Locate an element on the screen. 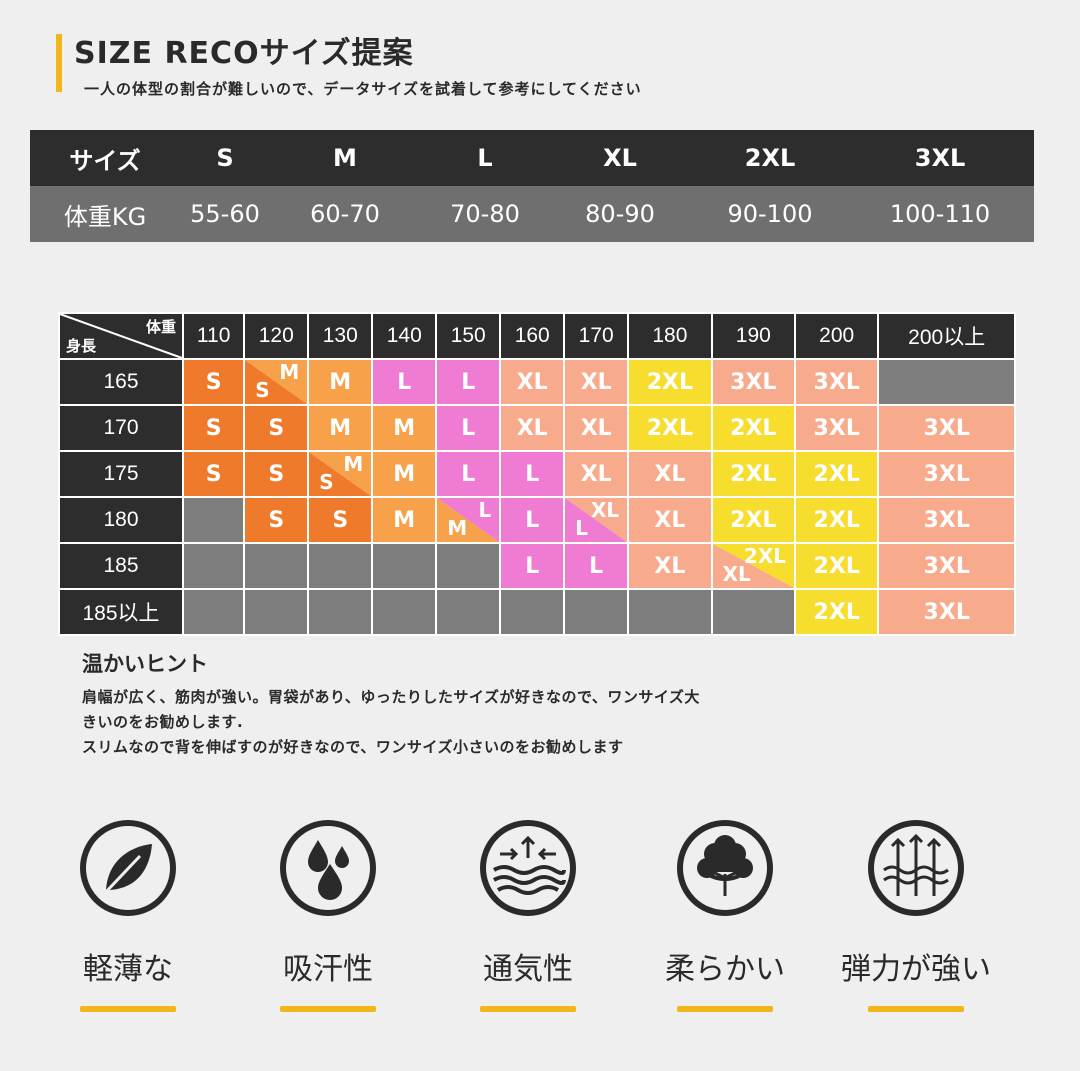 The image size is (1080, 1071). split-size-cell: XL 2XL is located at coordinates (753, 566).